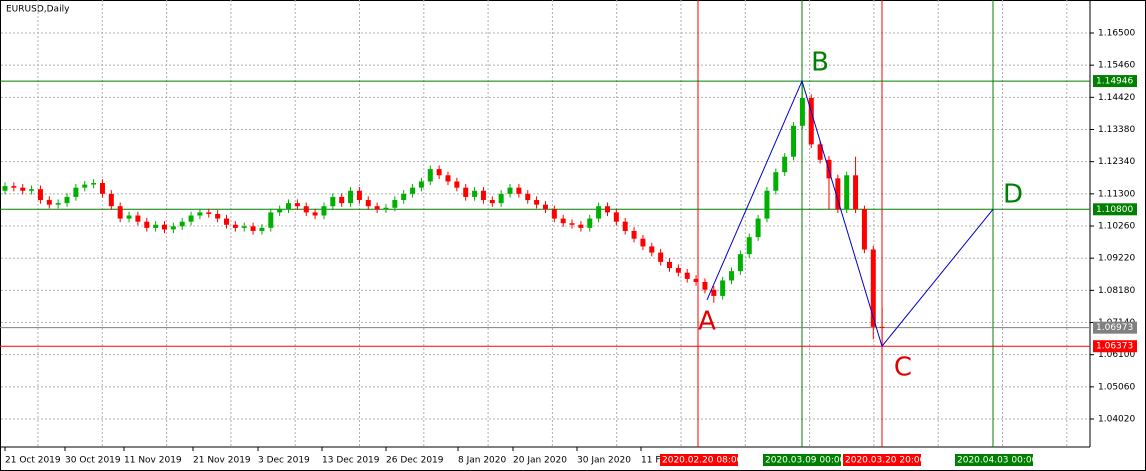  What do you see at coordinates (850, 213) in the screenshot?
I see `pattern-line` at bounding box center [850, 213].